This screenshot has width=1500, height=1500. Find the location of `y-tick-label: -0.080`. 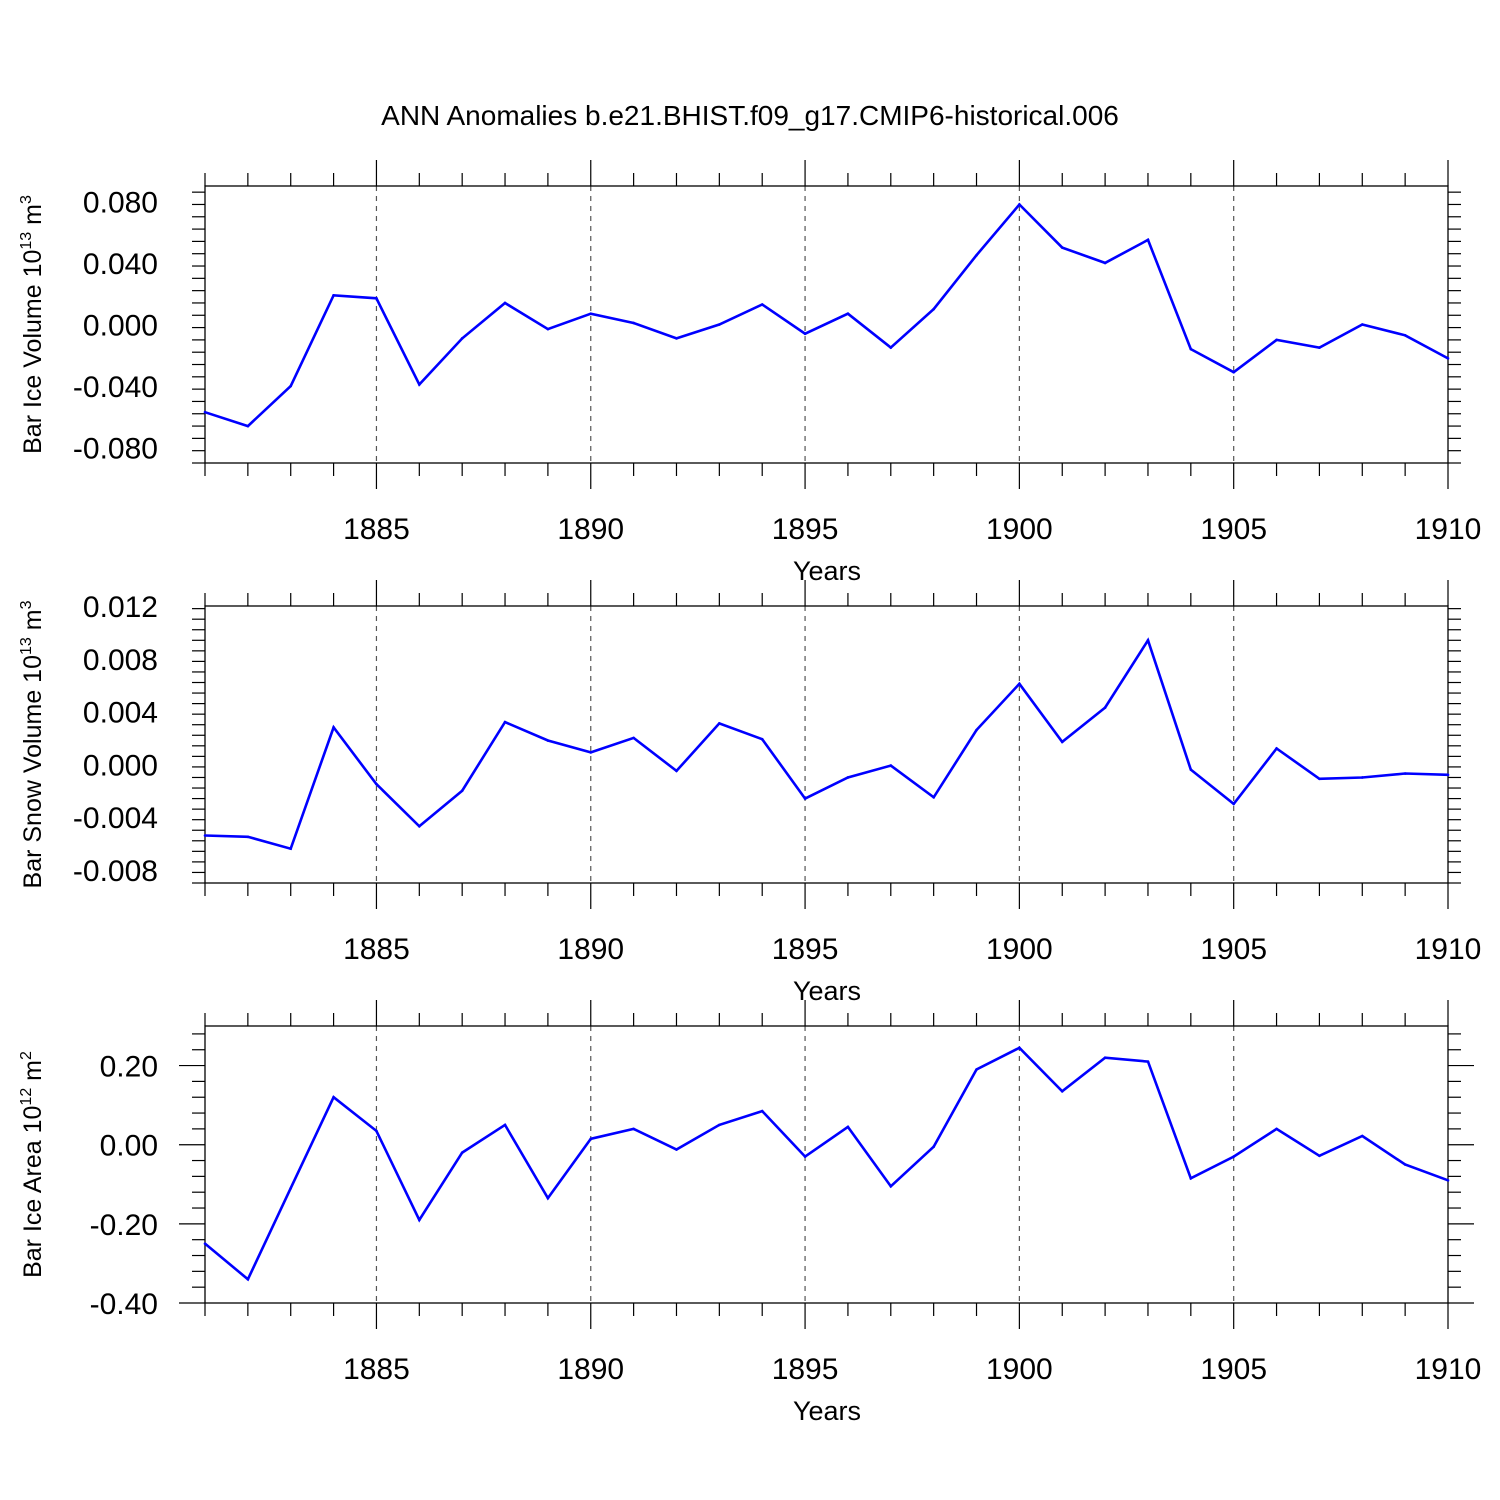

y-tick-label: -0.080 is located at coordinates (115, 449).